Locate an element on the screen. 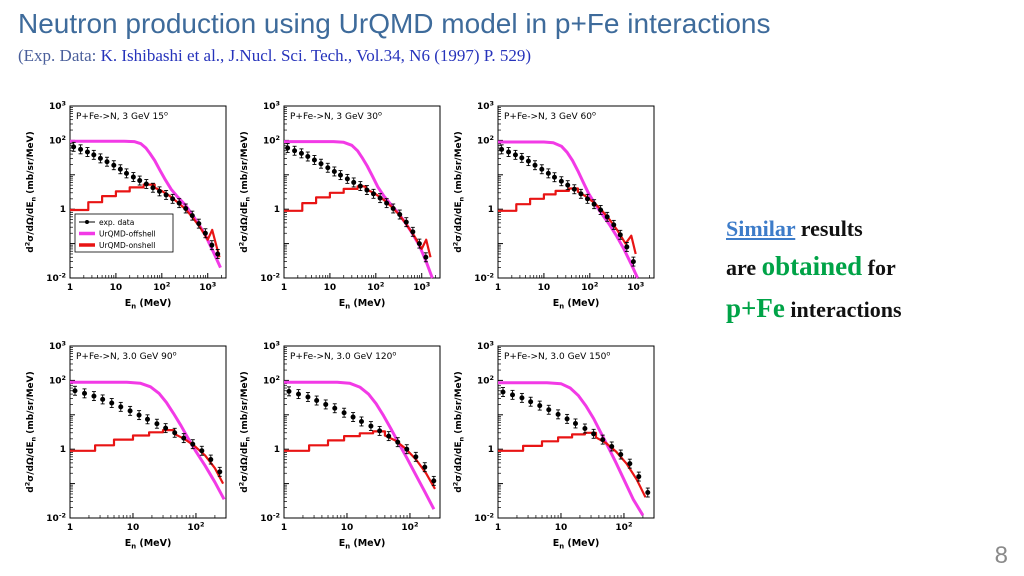 This screenshot has width=1024, height=576. svg-text: P+Fe->N, 3.0 GeV 120o is located at coordinates (343, 356).